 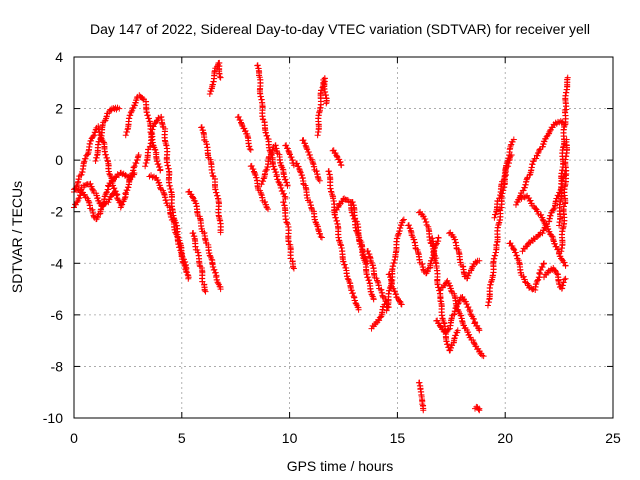 I want to click on x-tick-label: 15, so click(x=398, y=438).